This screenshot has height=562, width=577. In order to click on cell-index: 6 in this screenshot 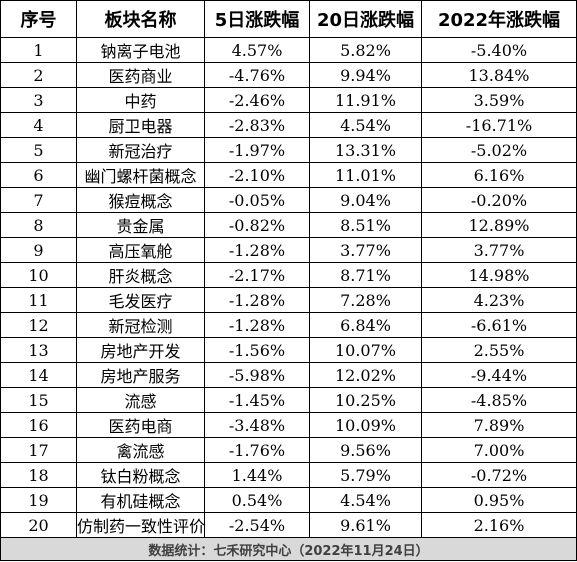, I will do `click(38, 175)`.